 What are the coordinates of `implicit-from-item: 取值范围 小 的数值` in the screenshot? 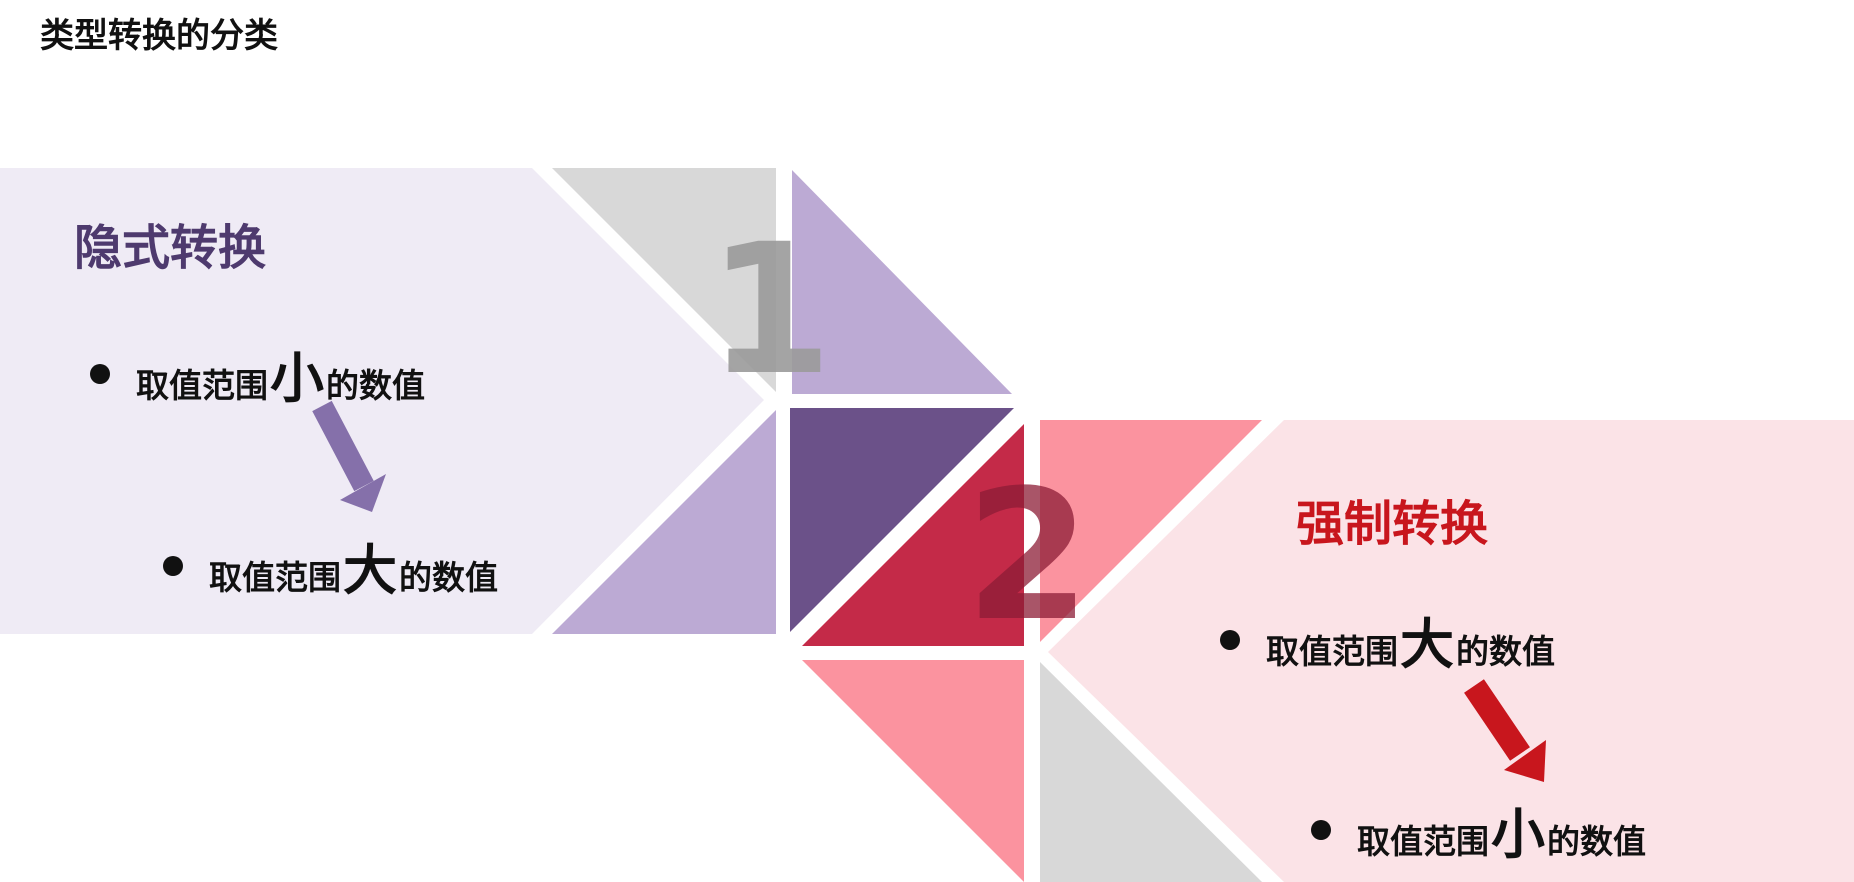 It's located at (257, 373).